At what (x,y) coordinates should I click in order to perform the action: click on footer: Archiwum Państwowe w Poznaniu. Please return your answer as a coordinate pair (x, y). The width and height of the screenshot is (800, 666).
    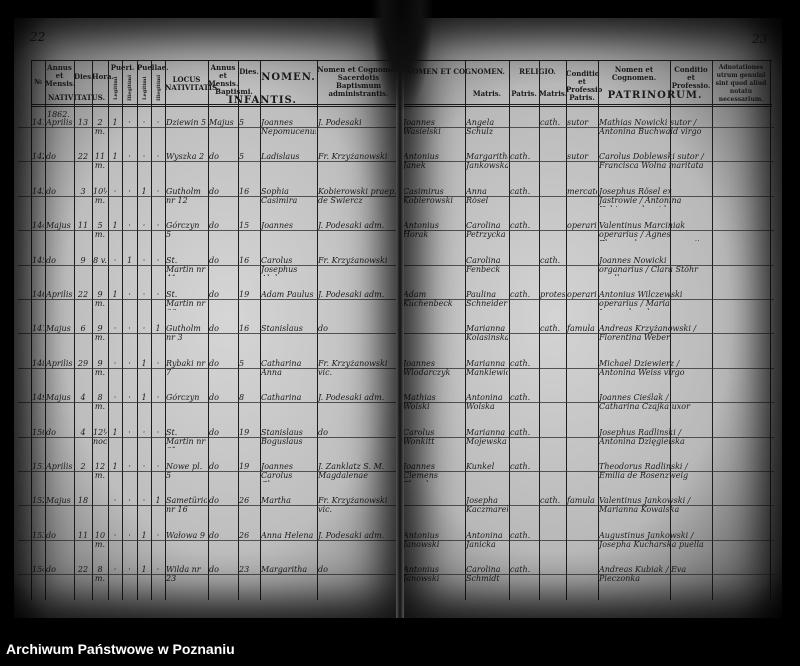
    Looking at the image, I should click on (400, 651).